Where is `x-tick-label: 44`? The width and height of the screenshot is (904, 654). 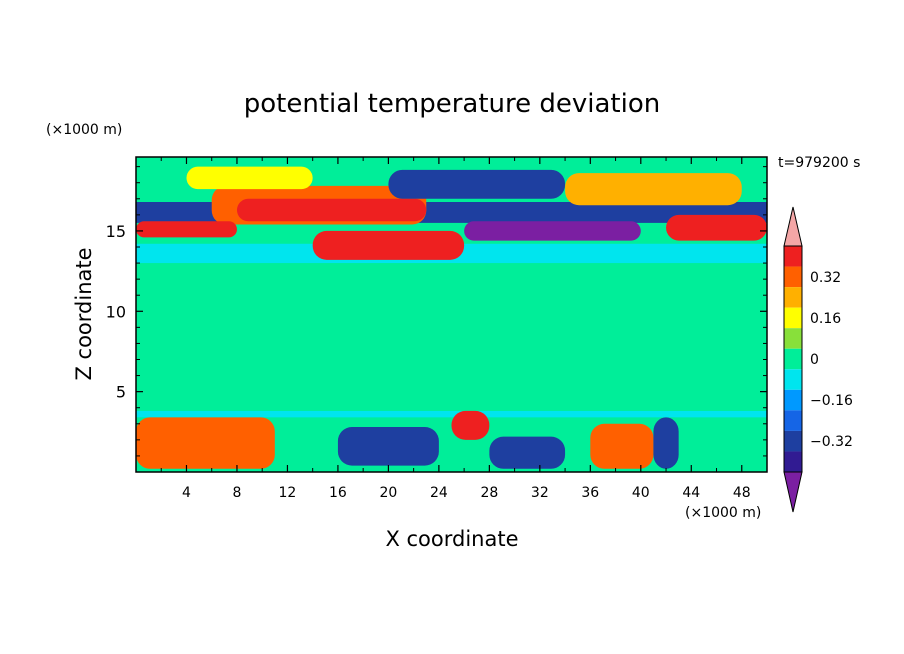 x-tick-label: 44 is located at coordinates (691, 493).